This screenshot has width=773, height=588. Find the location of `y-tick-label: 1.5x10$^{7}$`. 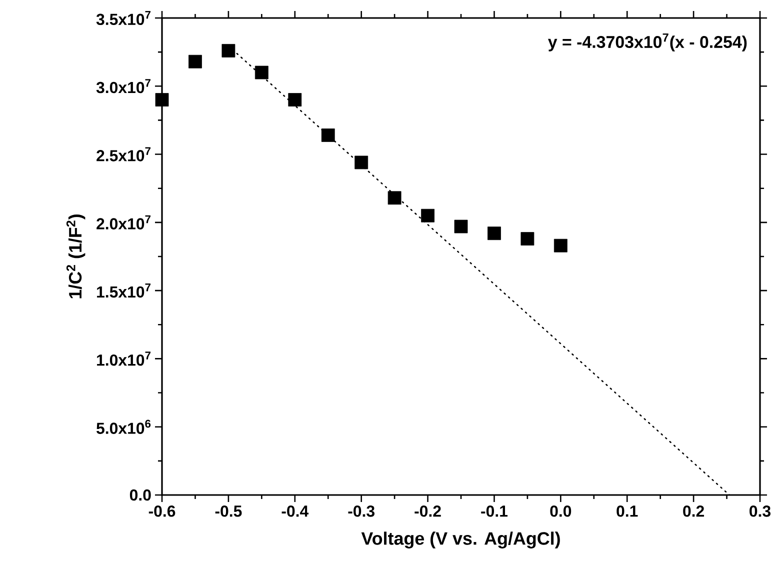

y-tick-label: 1.5x10$^{7}$ is located at coordinates (123, 291).